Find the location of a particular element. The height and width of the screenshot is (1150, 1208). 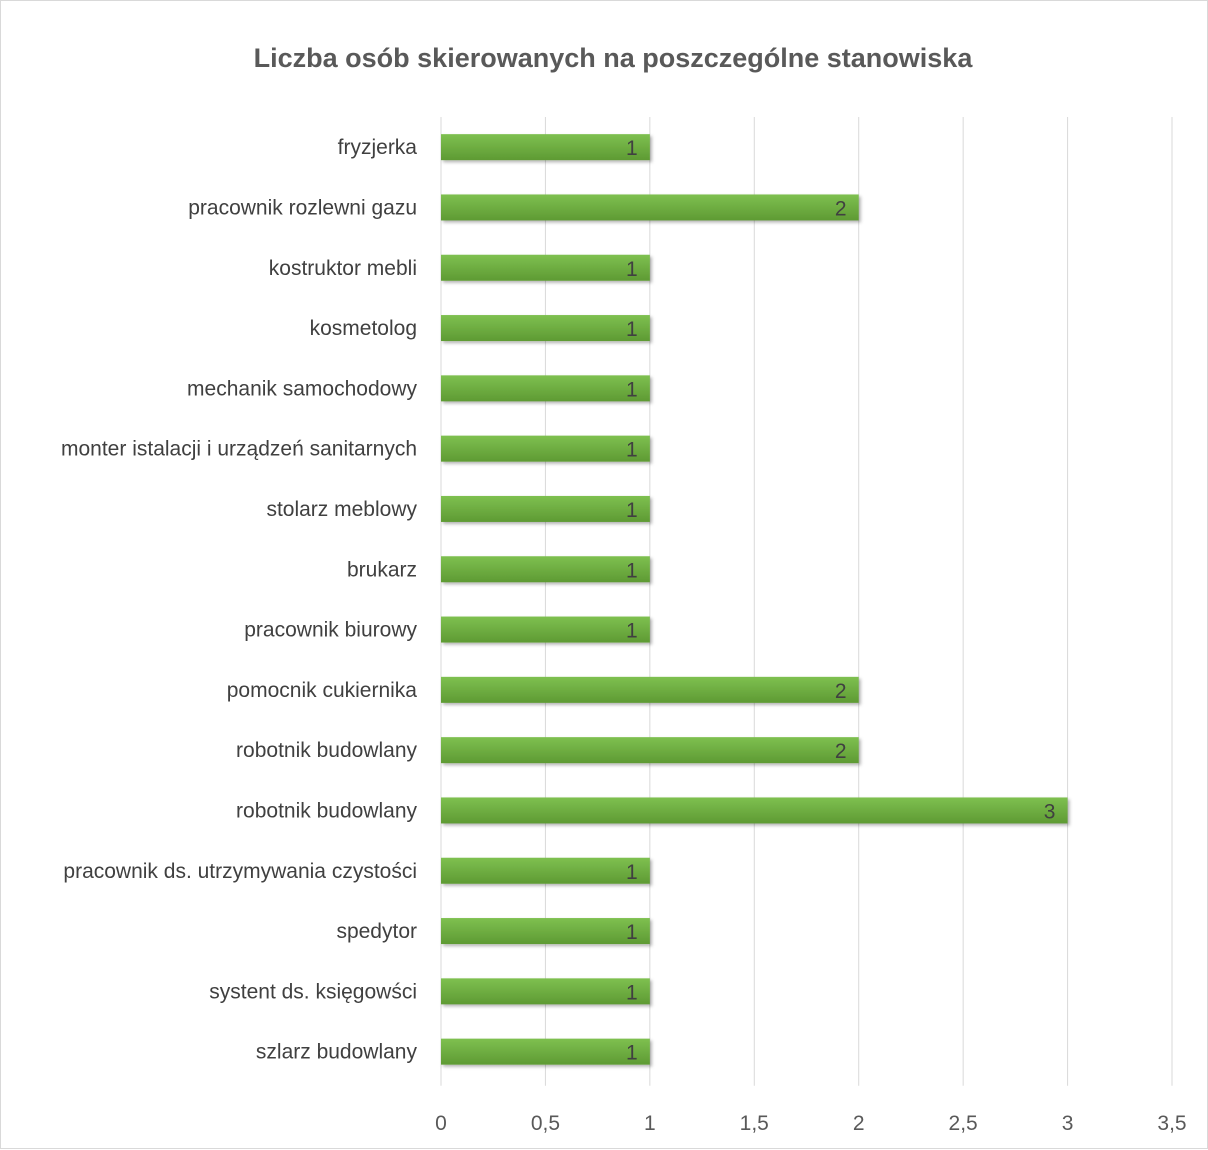

x-tick-label: 1,5 is located at coordinates (754, 1123).